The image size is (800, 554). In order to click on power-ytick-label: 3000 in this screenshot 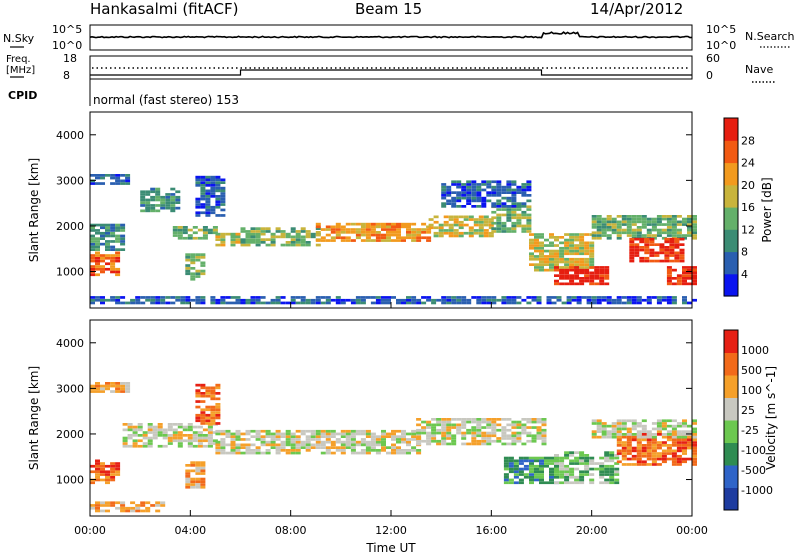, I will do `click(70, 180)`.